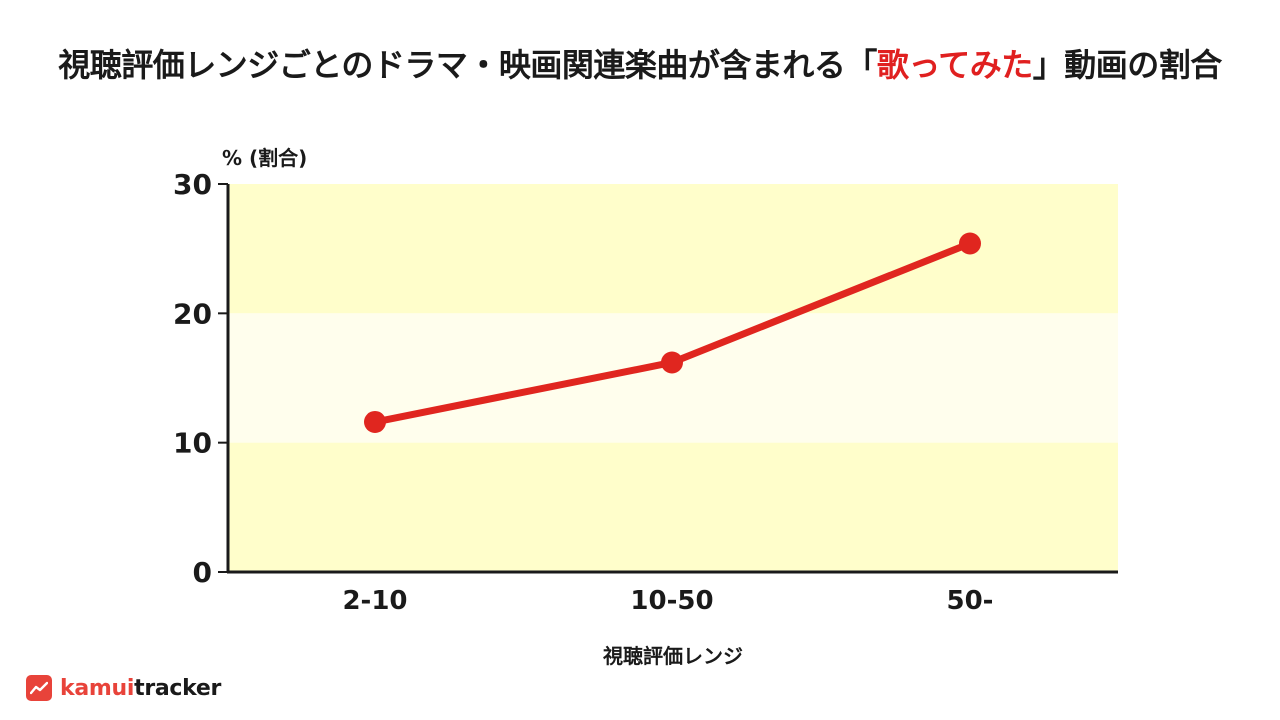  I want to click on title-text-after: 」動画の割合, so click(1127, 65).